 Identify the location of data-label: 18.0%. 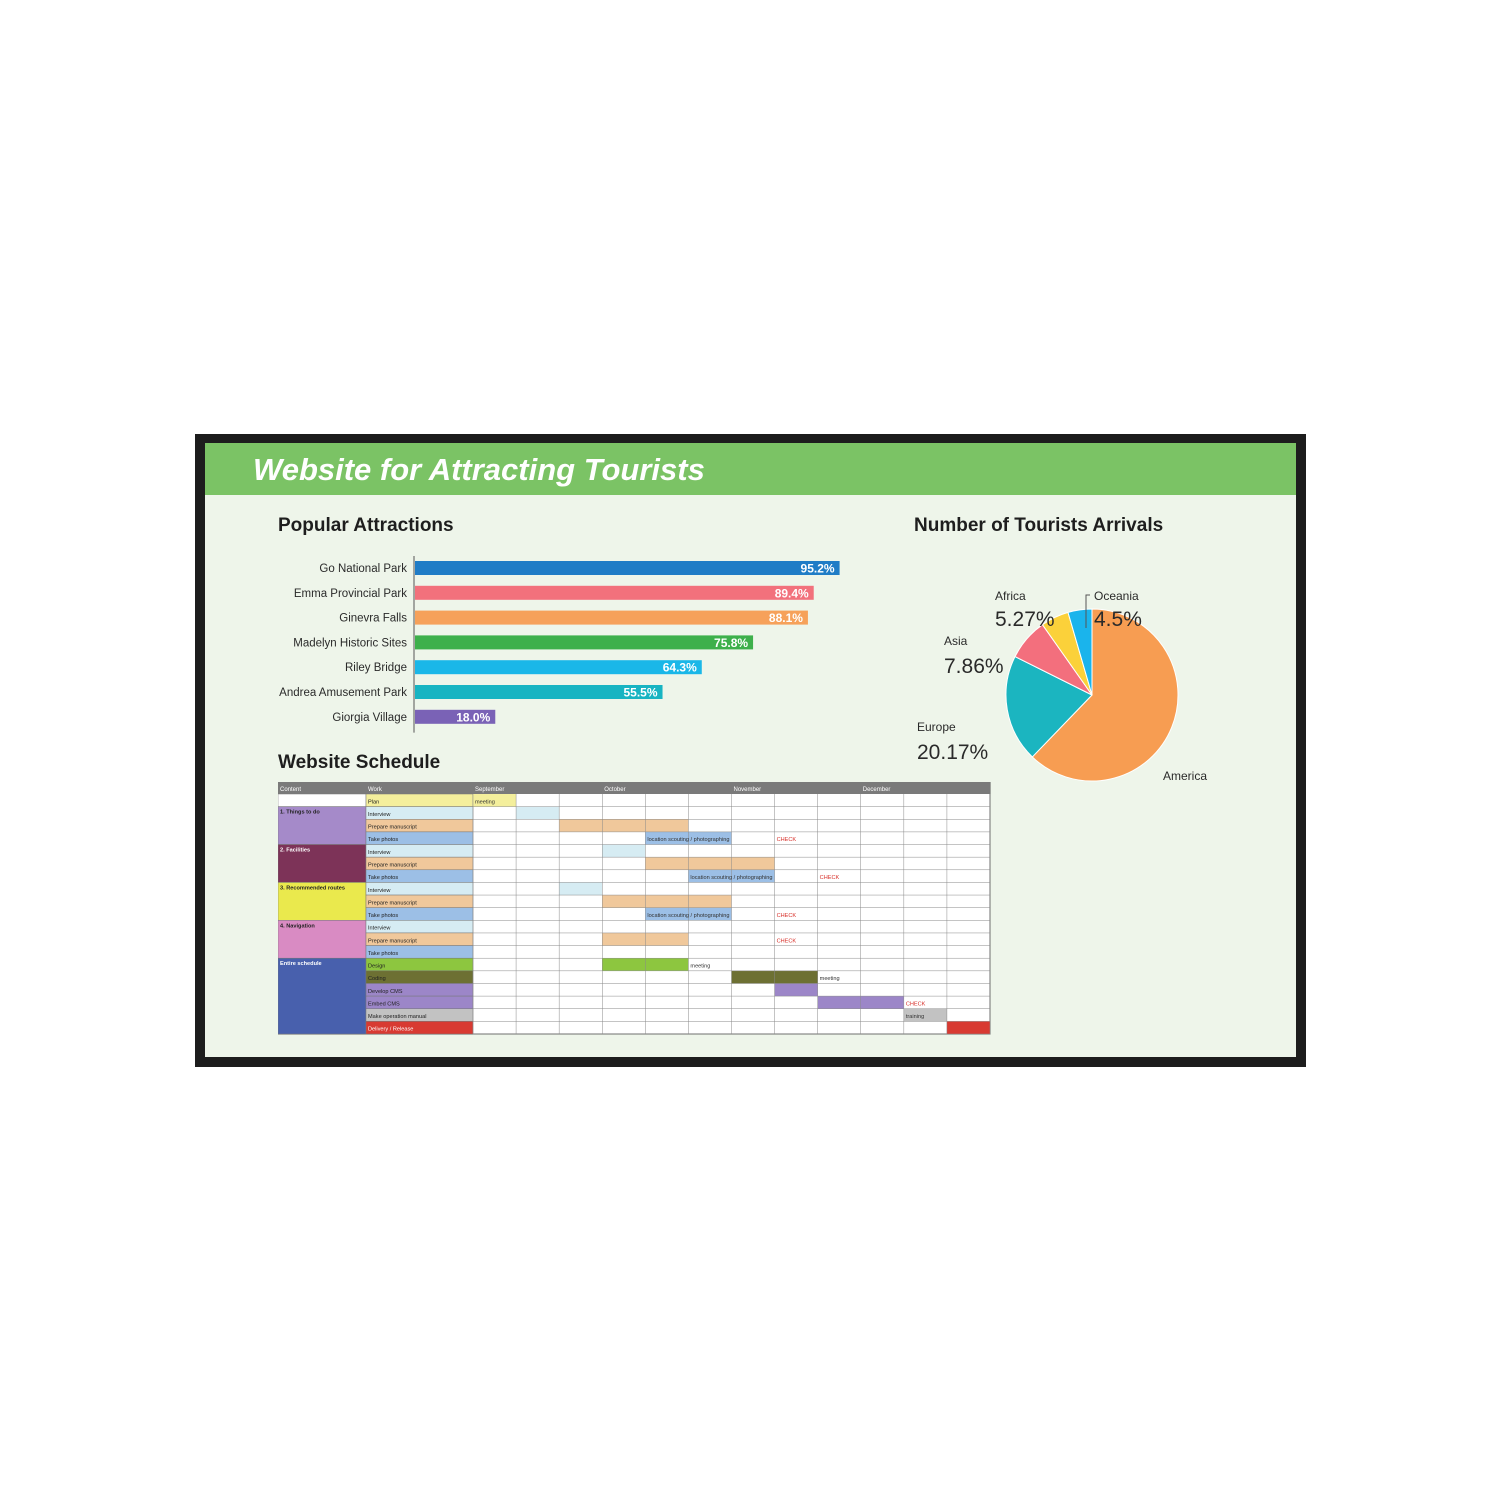
(473, 717).